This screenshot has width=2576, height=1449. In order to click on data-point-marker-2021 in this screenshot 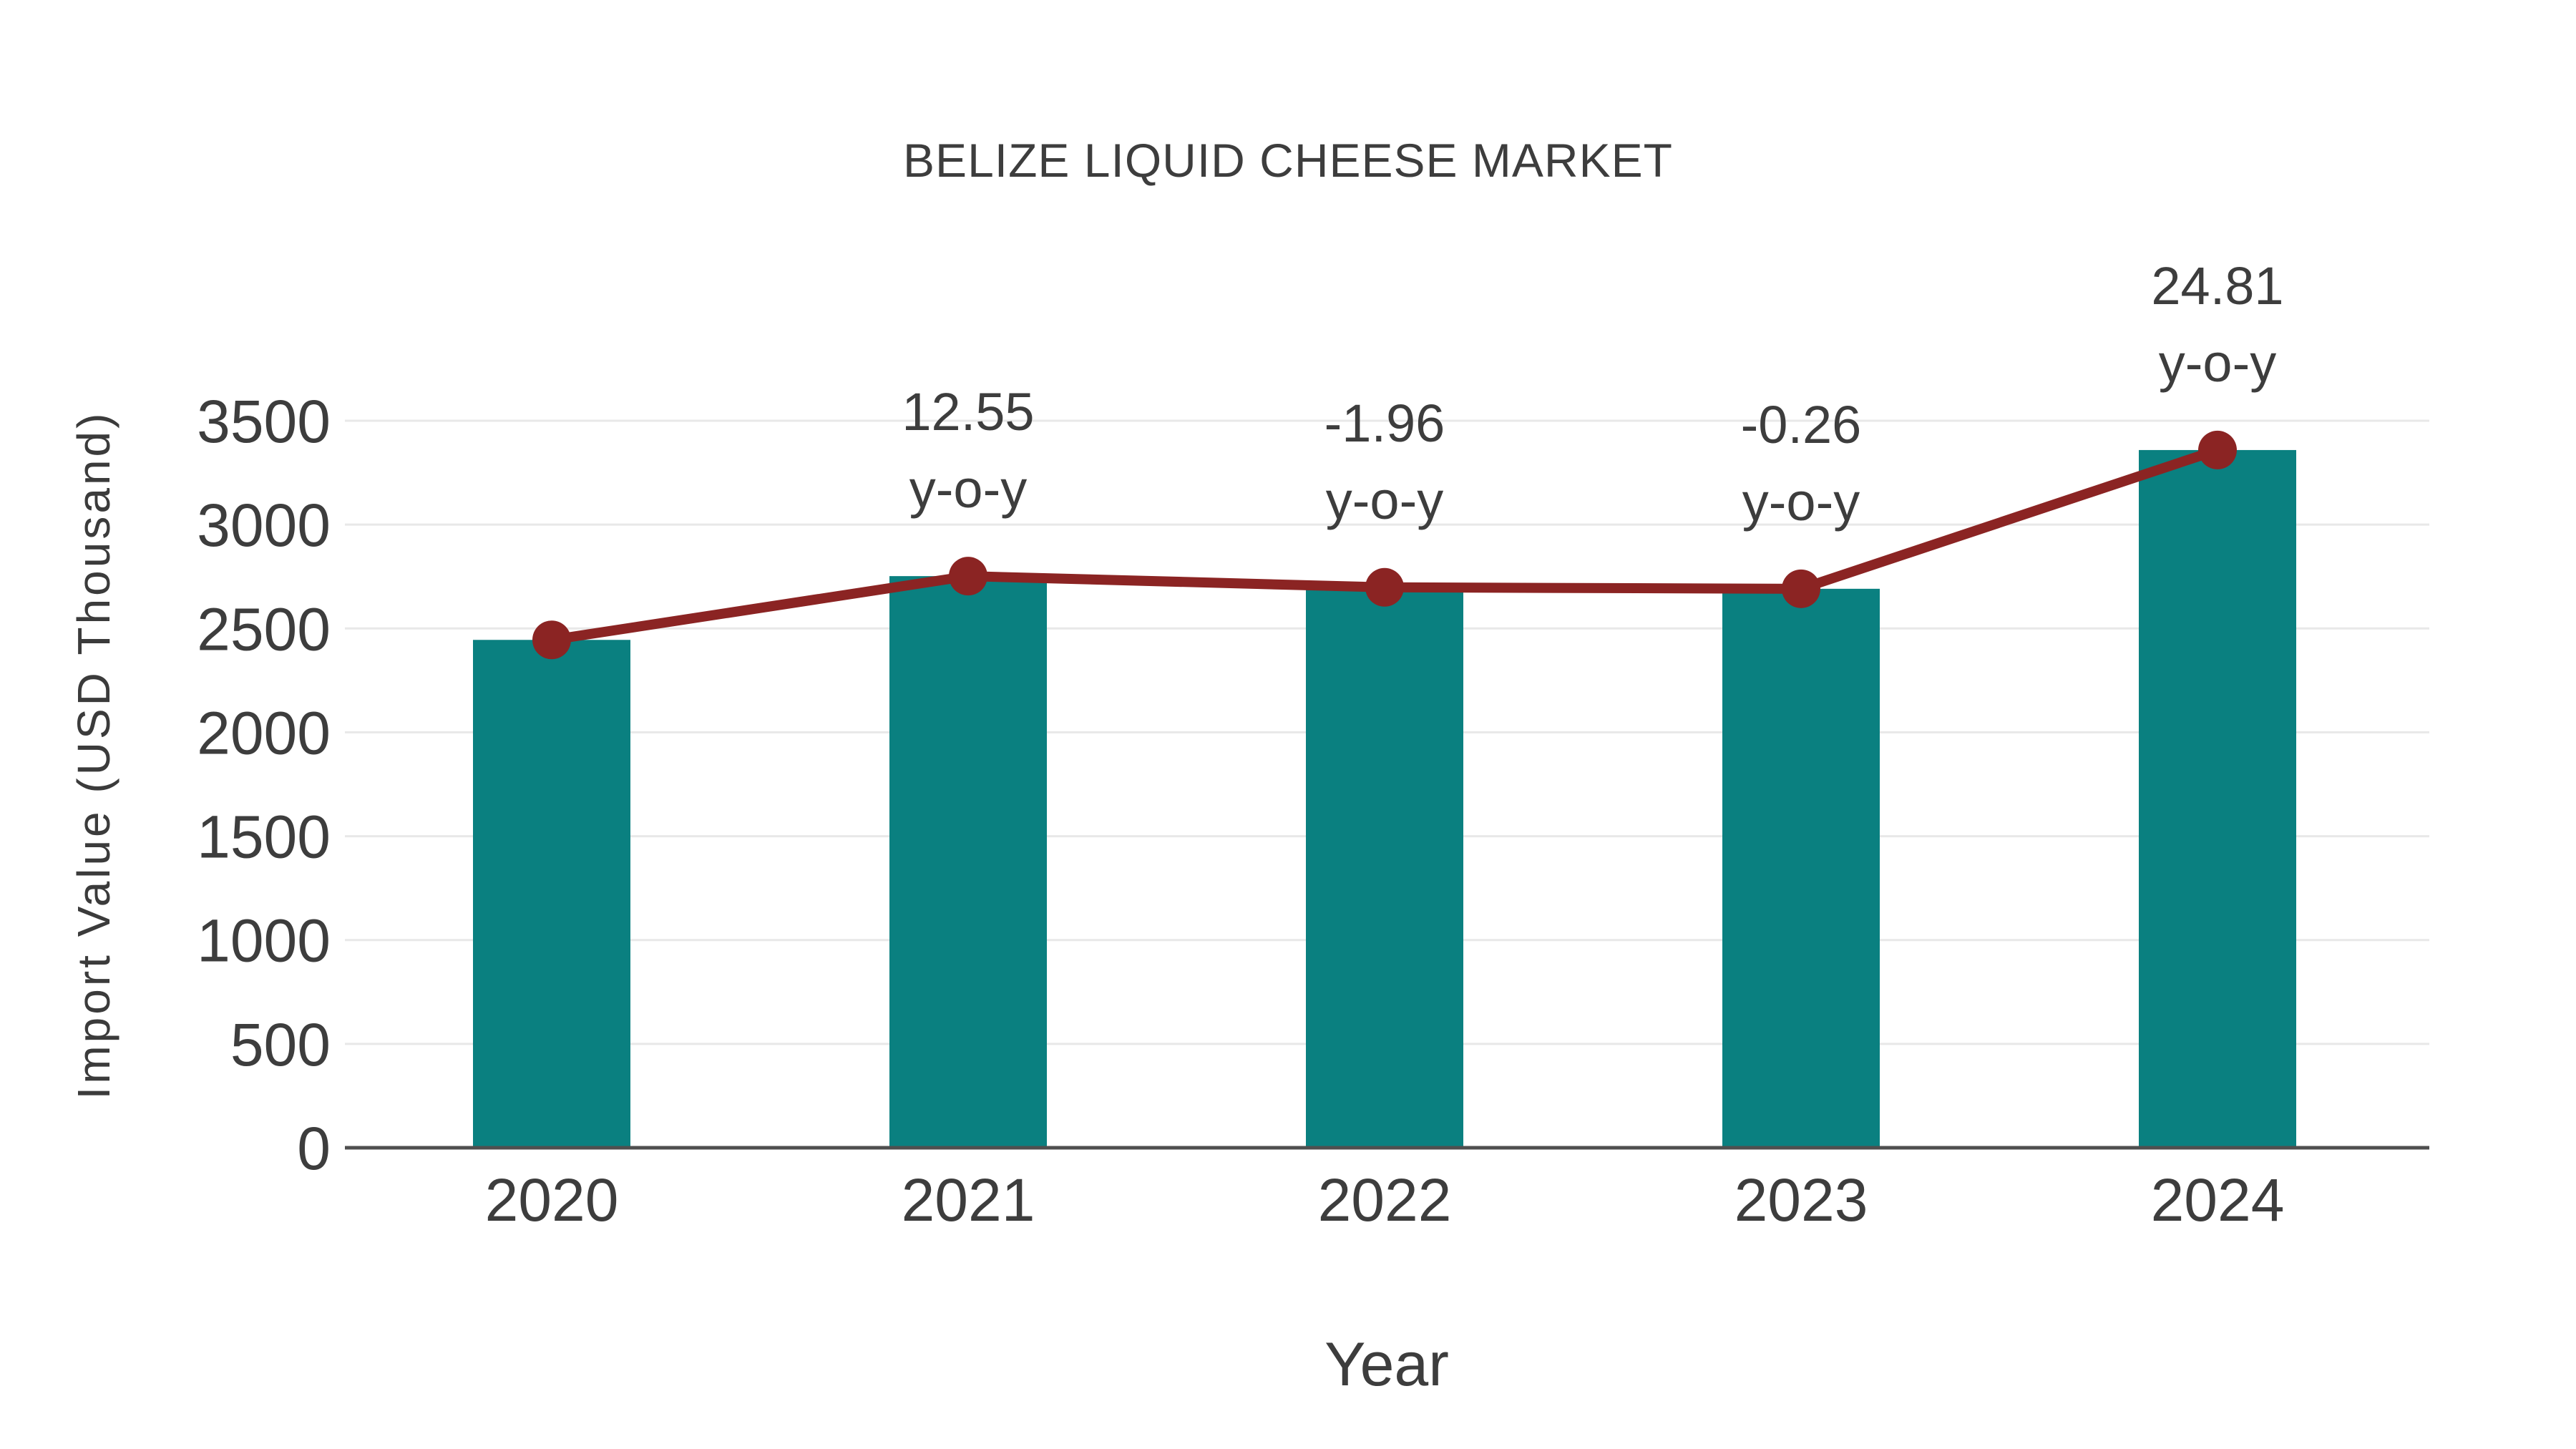, I will do `click(968, 576)`.